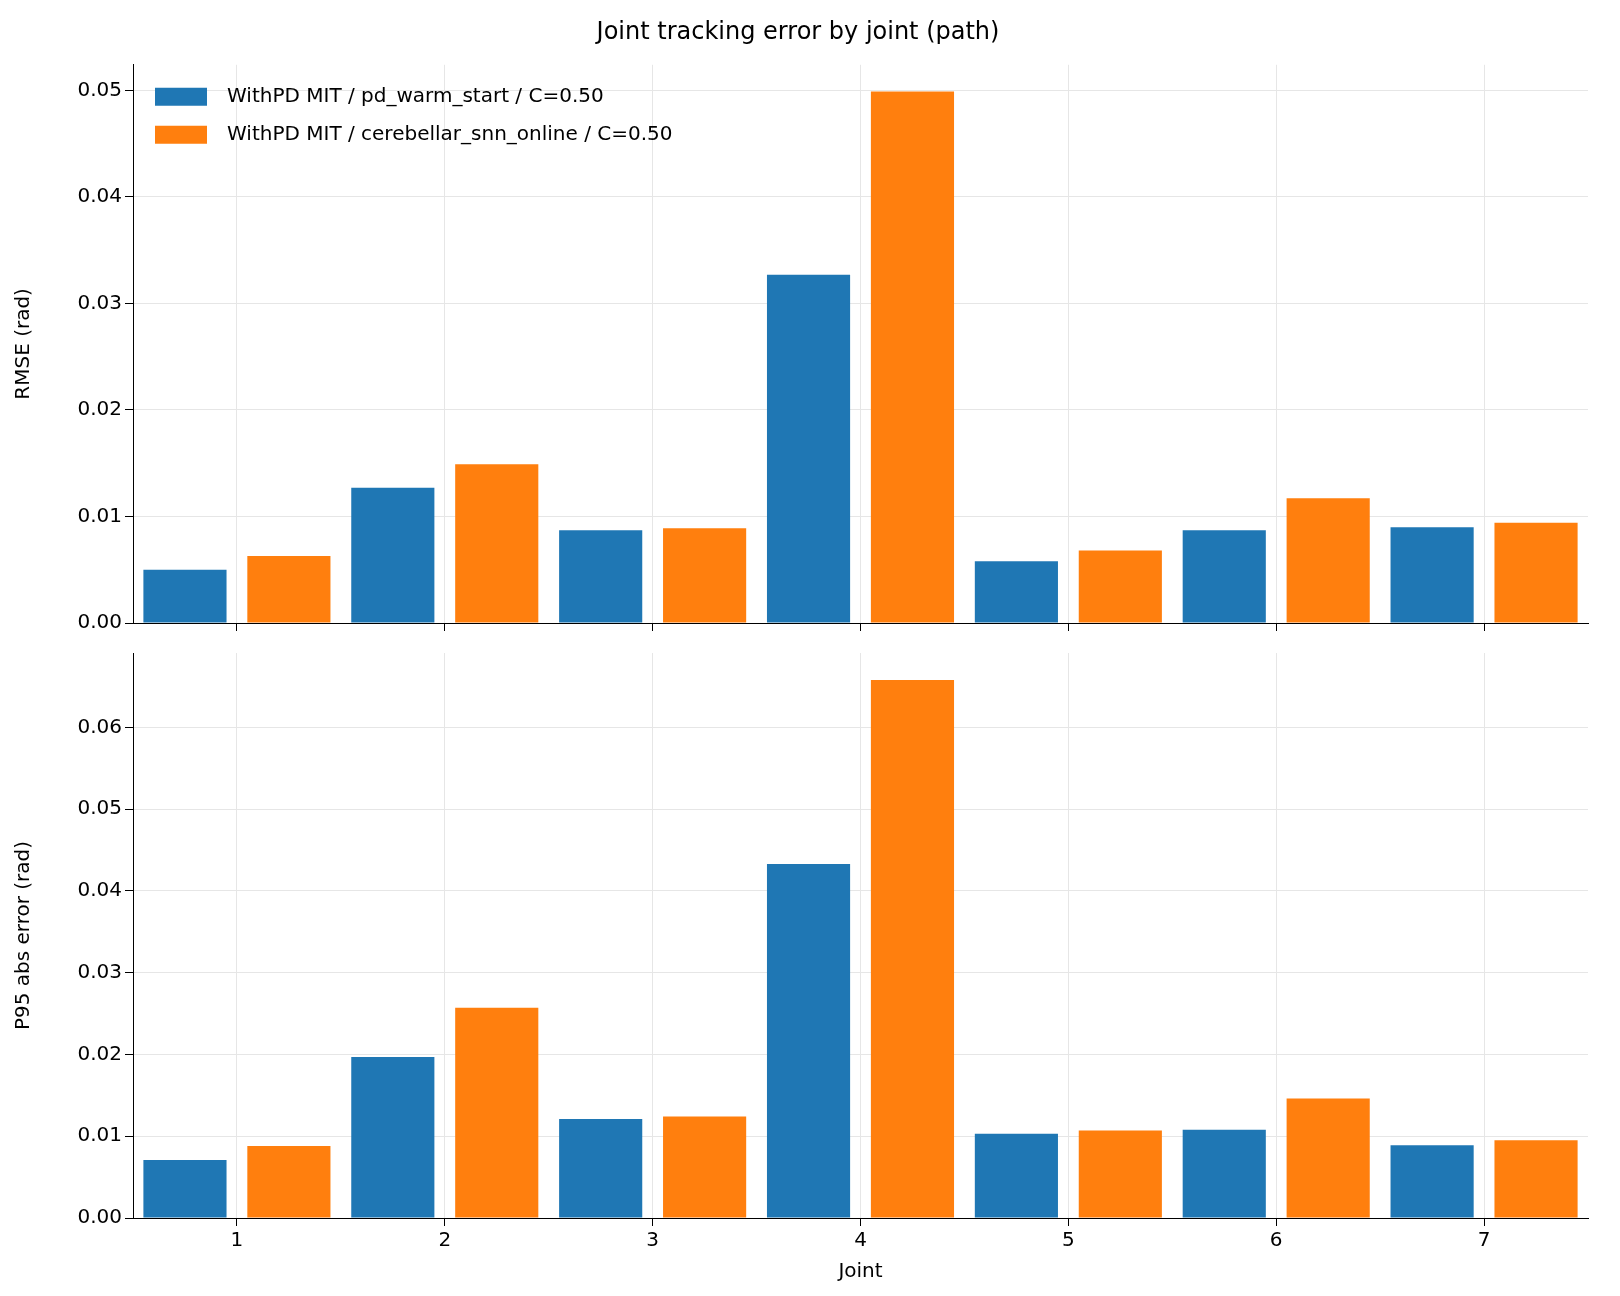 The image size is (1620, 1296). I want to click on x-tick-label: 3, so click(653, 1239).